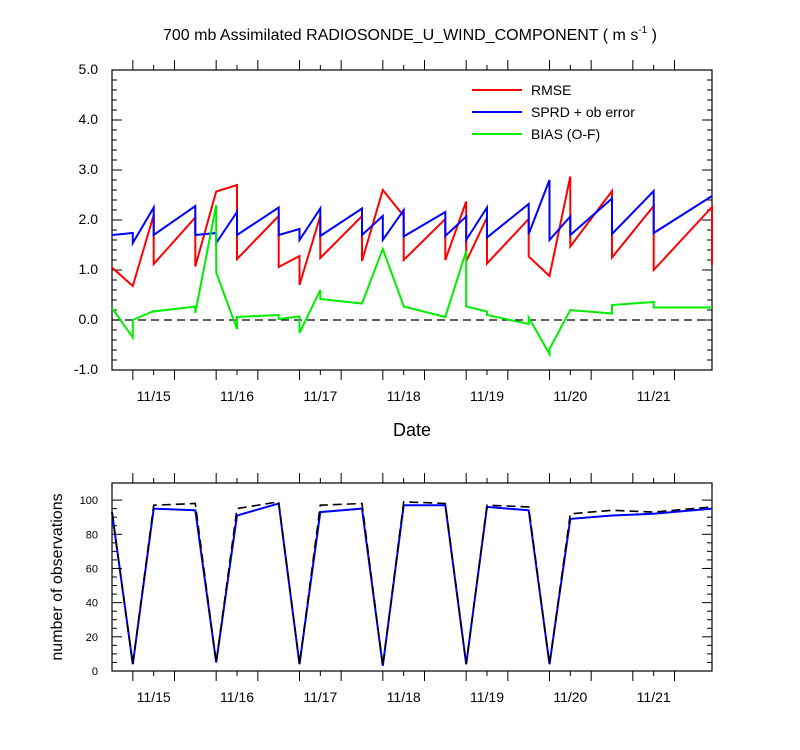  I want to click on legend: RMSE SPRD + ob error BIAS (O-F), so click(553, 112).